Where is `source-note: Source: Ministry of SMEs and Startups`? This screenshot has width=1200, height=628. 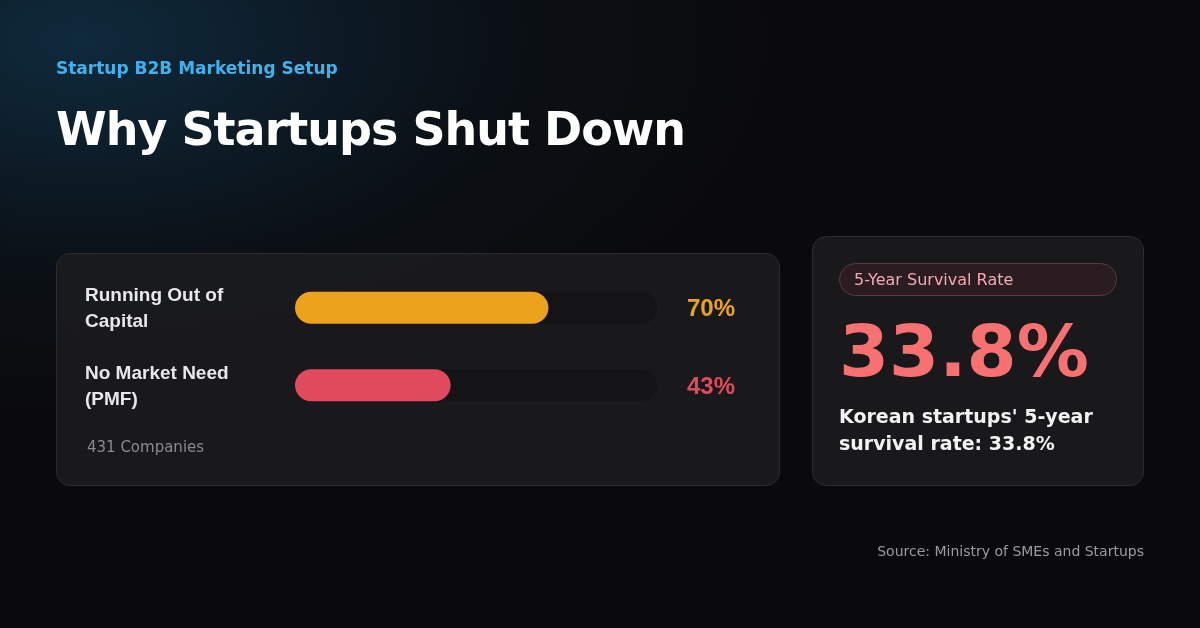
source-note: Source: Ministry of SMEs and Startups is located at coordinates (1010, 551).